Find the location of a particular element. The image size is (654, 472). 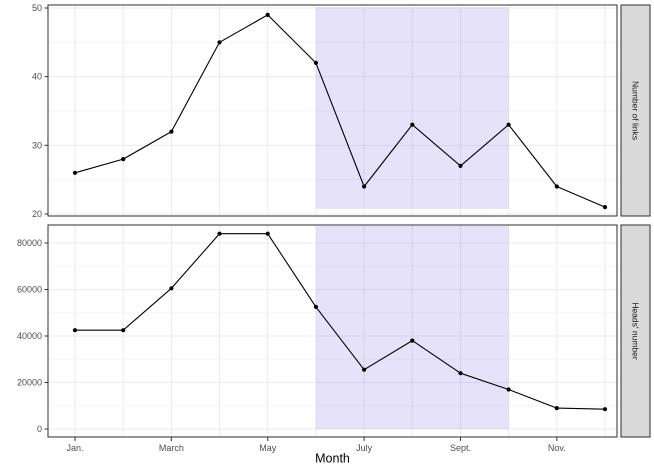

facet-strip-label: Heads' number is located at coordinates (636, 331).